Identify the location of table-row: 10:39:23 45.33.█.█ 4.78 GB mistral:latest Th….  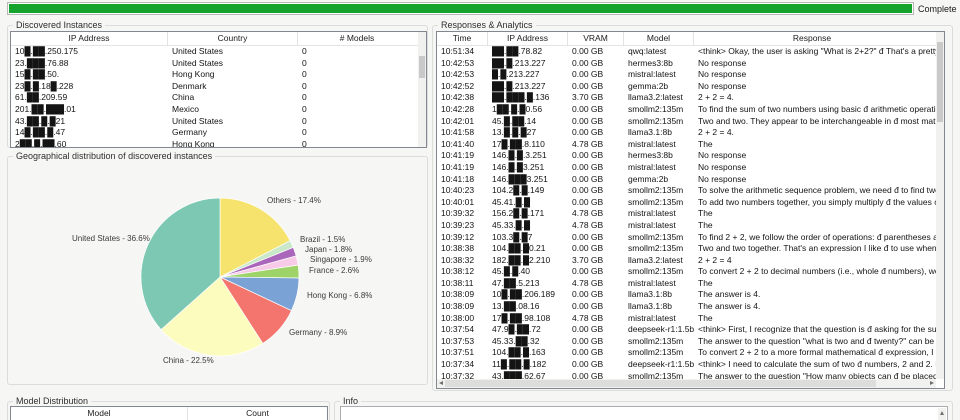
(690, 226).